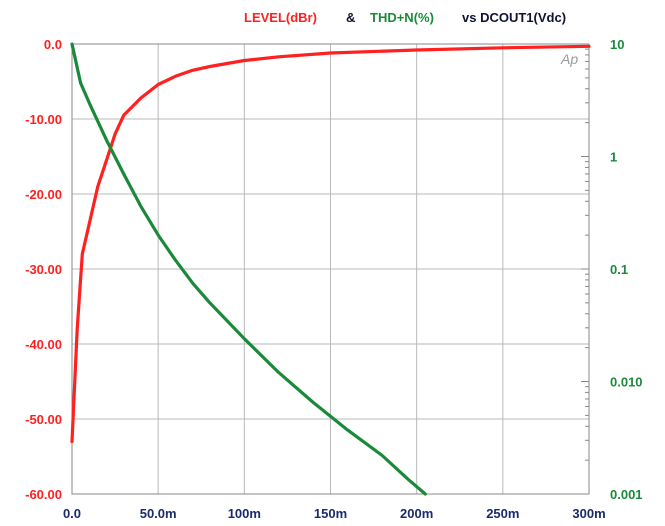  I want to click on left-tick-label: -60.00, so click(43, 494).